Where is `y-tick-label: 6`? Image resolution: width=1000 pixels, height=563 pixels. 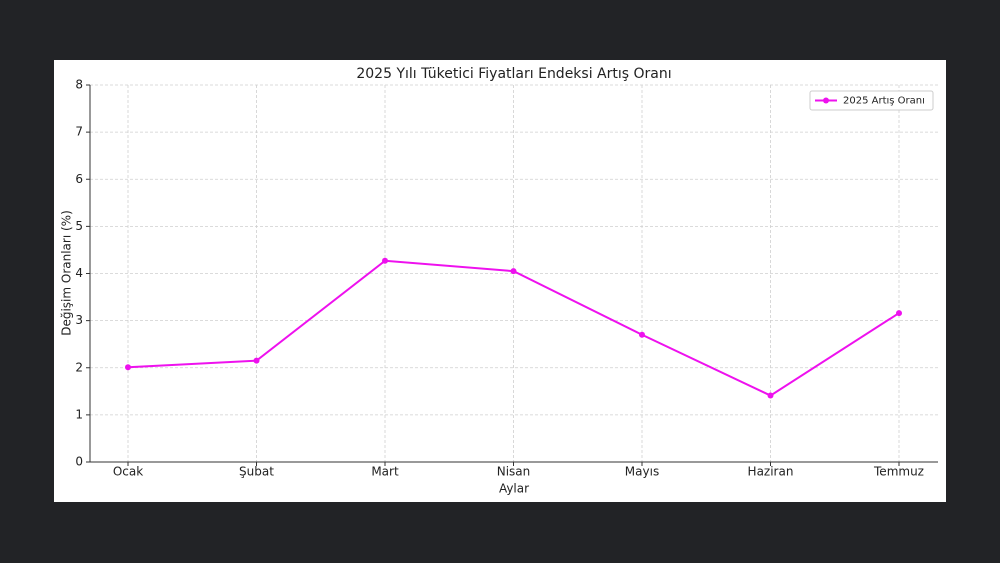
y-tick-label: 6 is located at coordinates (79, 179).